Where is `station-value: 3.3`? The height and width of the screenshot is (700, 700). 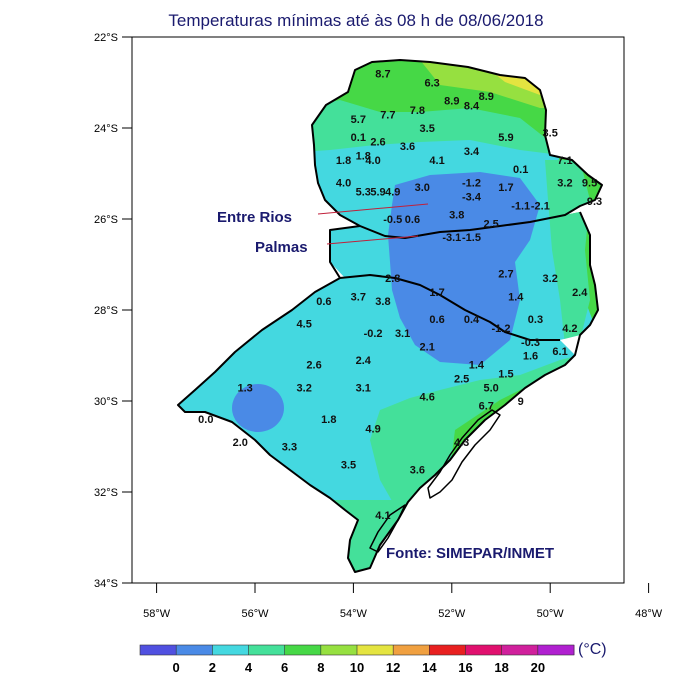 station-value: 3.3 is located at coordinates (289, 448).